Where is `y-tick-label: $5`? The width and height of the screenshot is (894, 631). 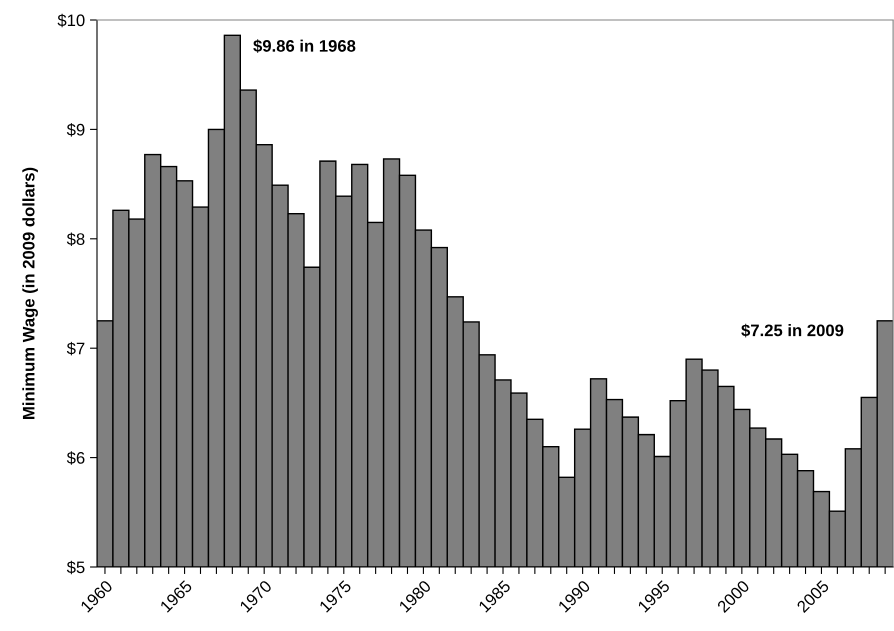
y-tick-label: $5 is located at coordinates (75, 567).